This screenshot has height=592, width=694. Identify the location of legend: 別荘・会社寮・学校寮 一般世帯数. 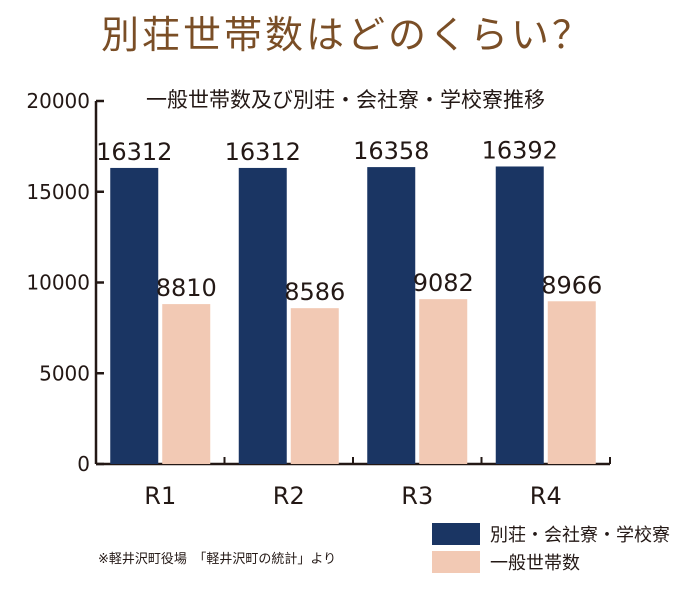
(551, 548).